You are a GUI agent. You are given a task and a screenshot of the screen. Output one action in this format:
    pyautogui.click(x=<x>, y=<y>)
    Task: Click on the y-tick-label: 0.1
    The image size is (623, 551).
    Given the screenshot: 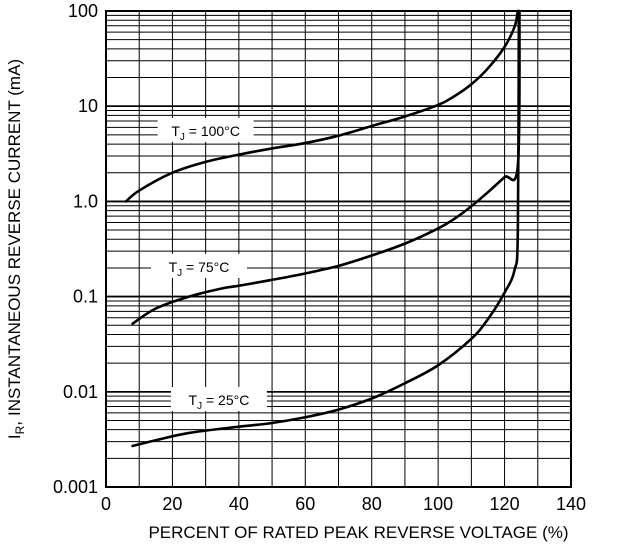 What is the action you would take?
    pyautogui.click(x=85, y=297)
    